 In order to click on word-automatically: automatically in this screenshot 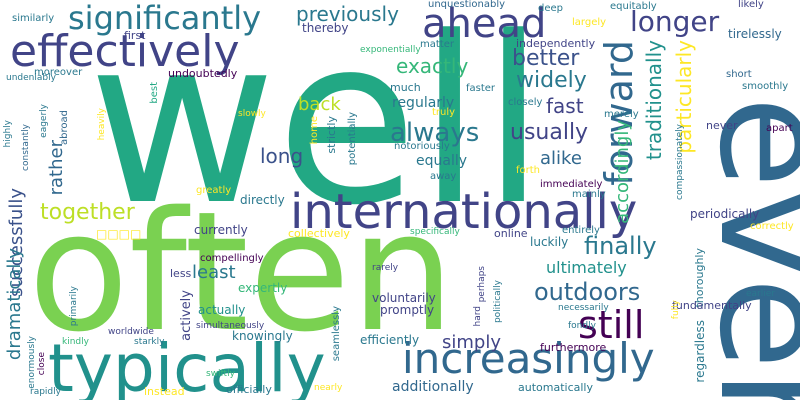, I will do `click(555, 387)`.